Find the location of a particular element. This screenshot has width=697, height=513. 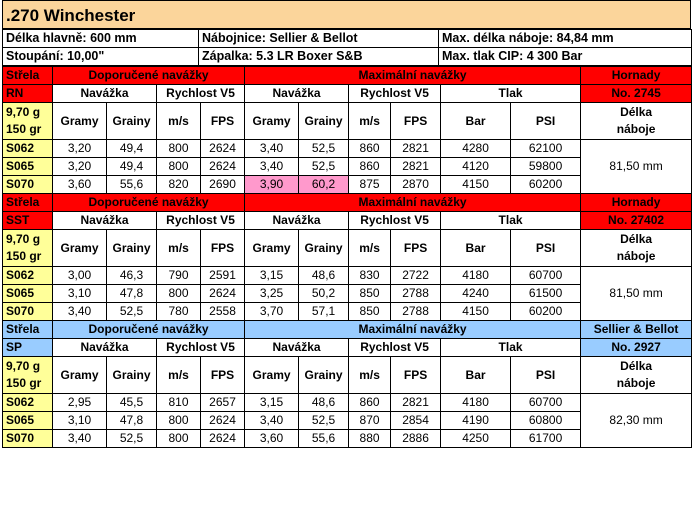

cartridge-length-value: 82,30 mm is located at coordinates (636, 420).